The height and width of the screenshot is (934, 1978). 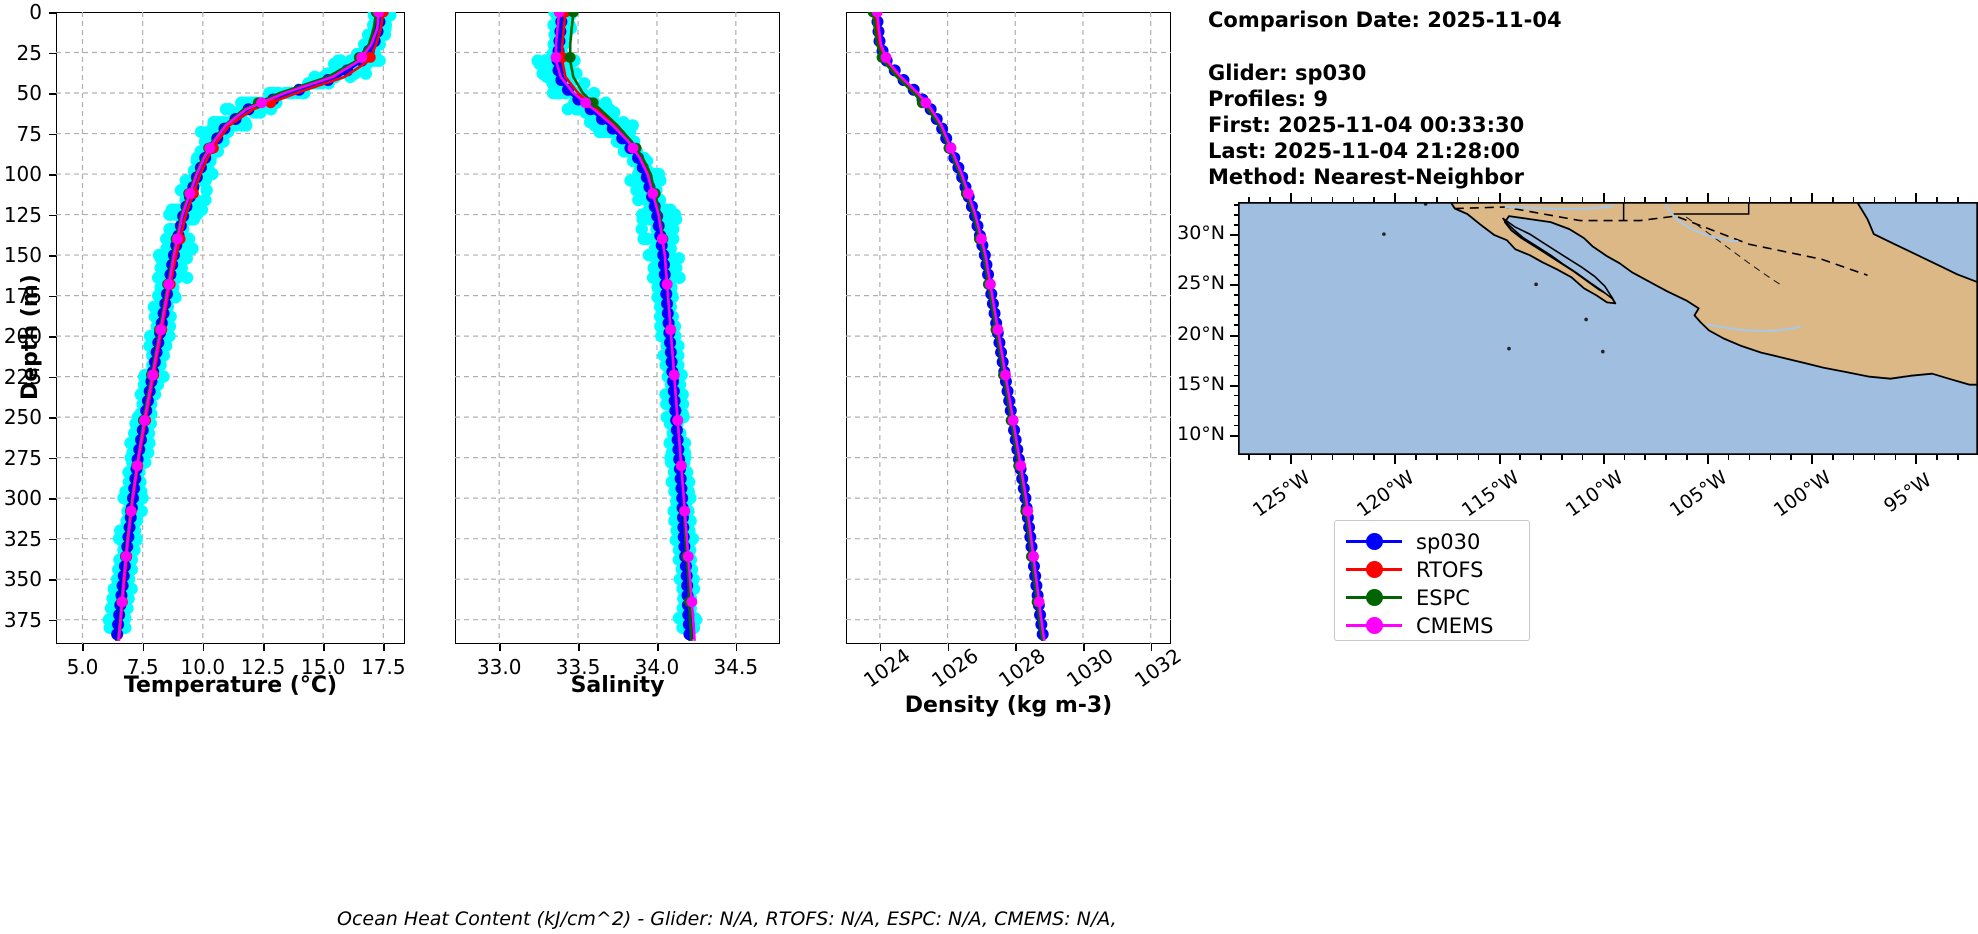 What do you see at coordinates (1374, 625) in the screenshot?
I see `legend-marker-dot` at bounding box center [1374, 625].